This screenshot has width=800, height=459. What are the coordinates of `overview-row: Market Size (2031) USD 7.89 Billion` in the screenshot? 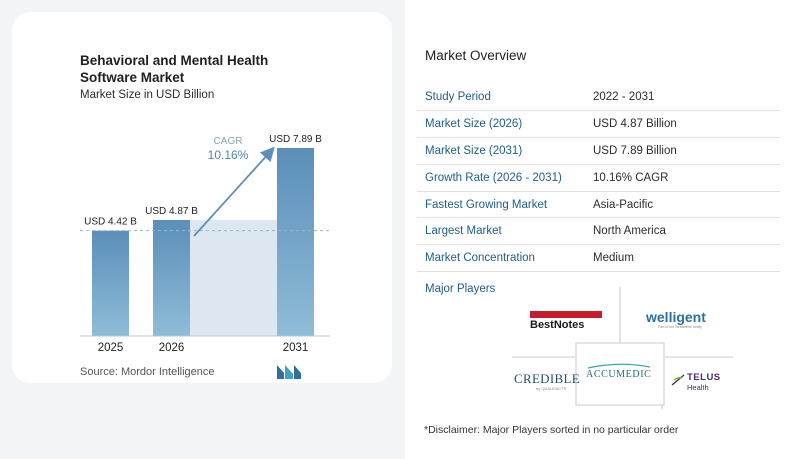 It's located at (598, 151).